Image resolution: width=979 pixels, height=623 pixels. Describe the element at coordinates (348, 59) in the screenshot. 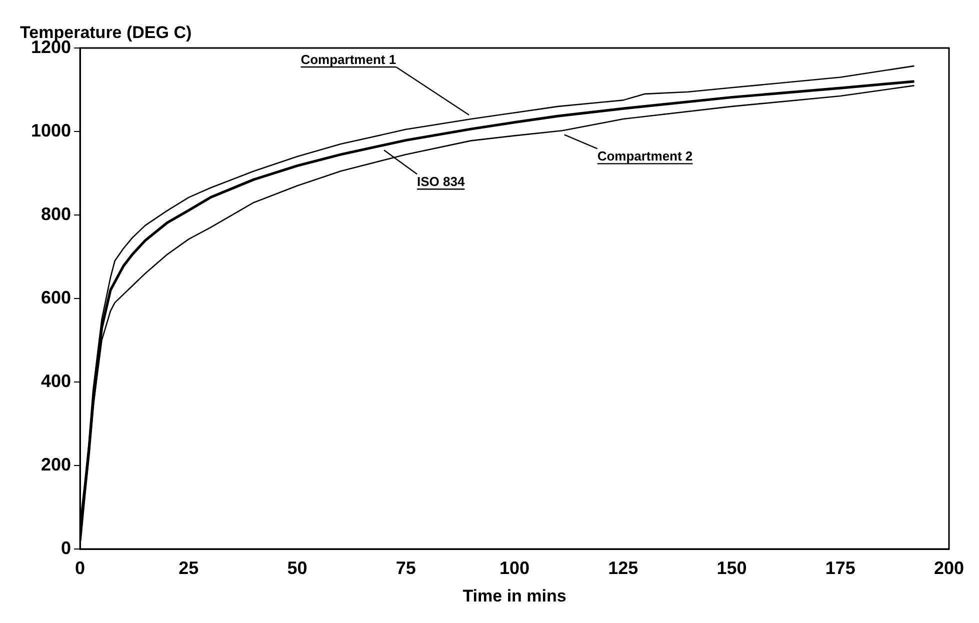

I see `annotation: Compartment 1` at that location.